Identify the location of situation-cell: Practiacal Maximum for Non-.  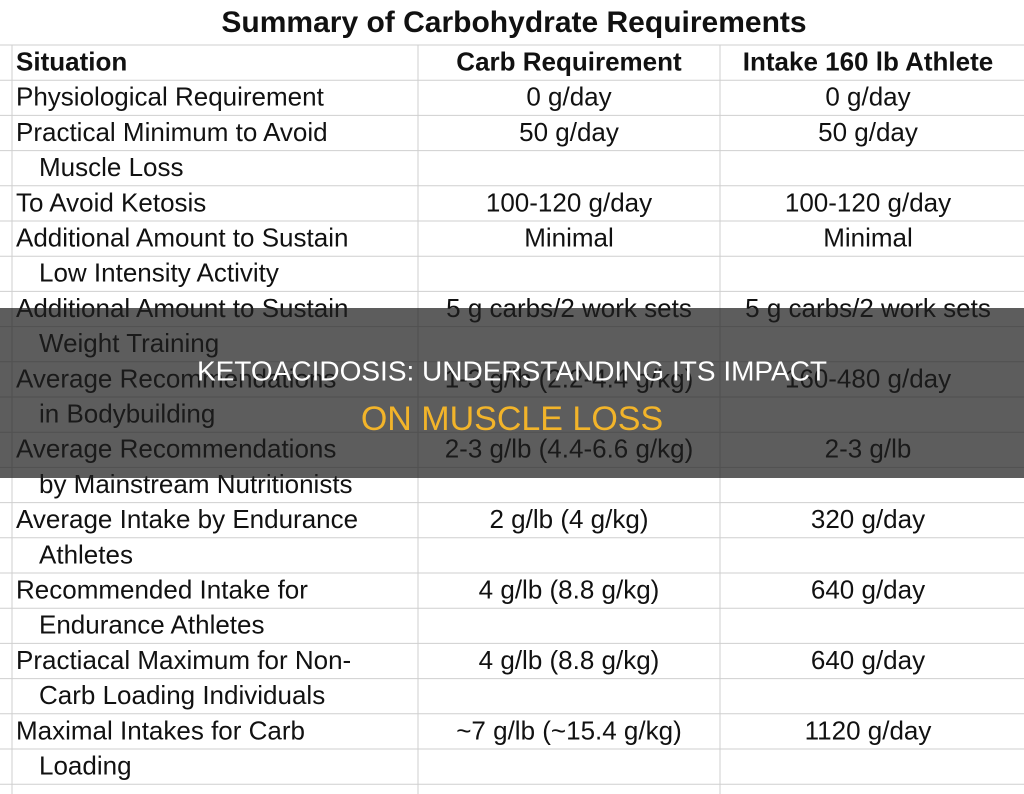
(183, 660).